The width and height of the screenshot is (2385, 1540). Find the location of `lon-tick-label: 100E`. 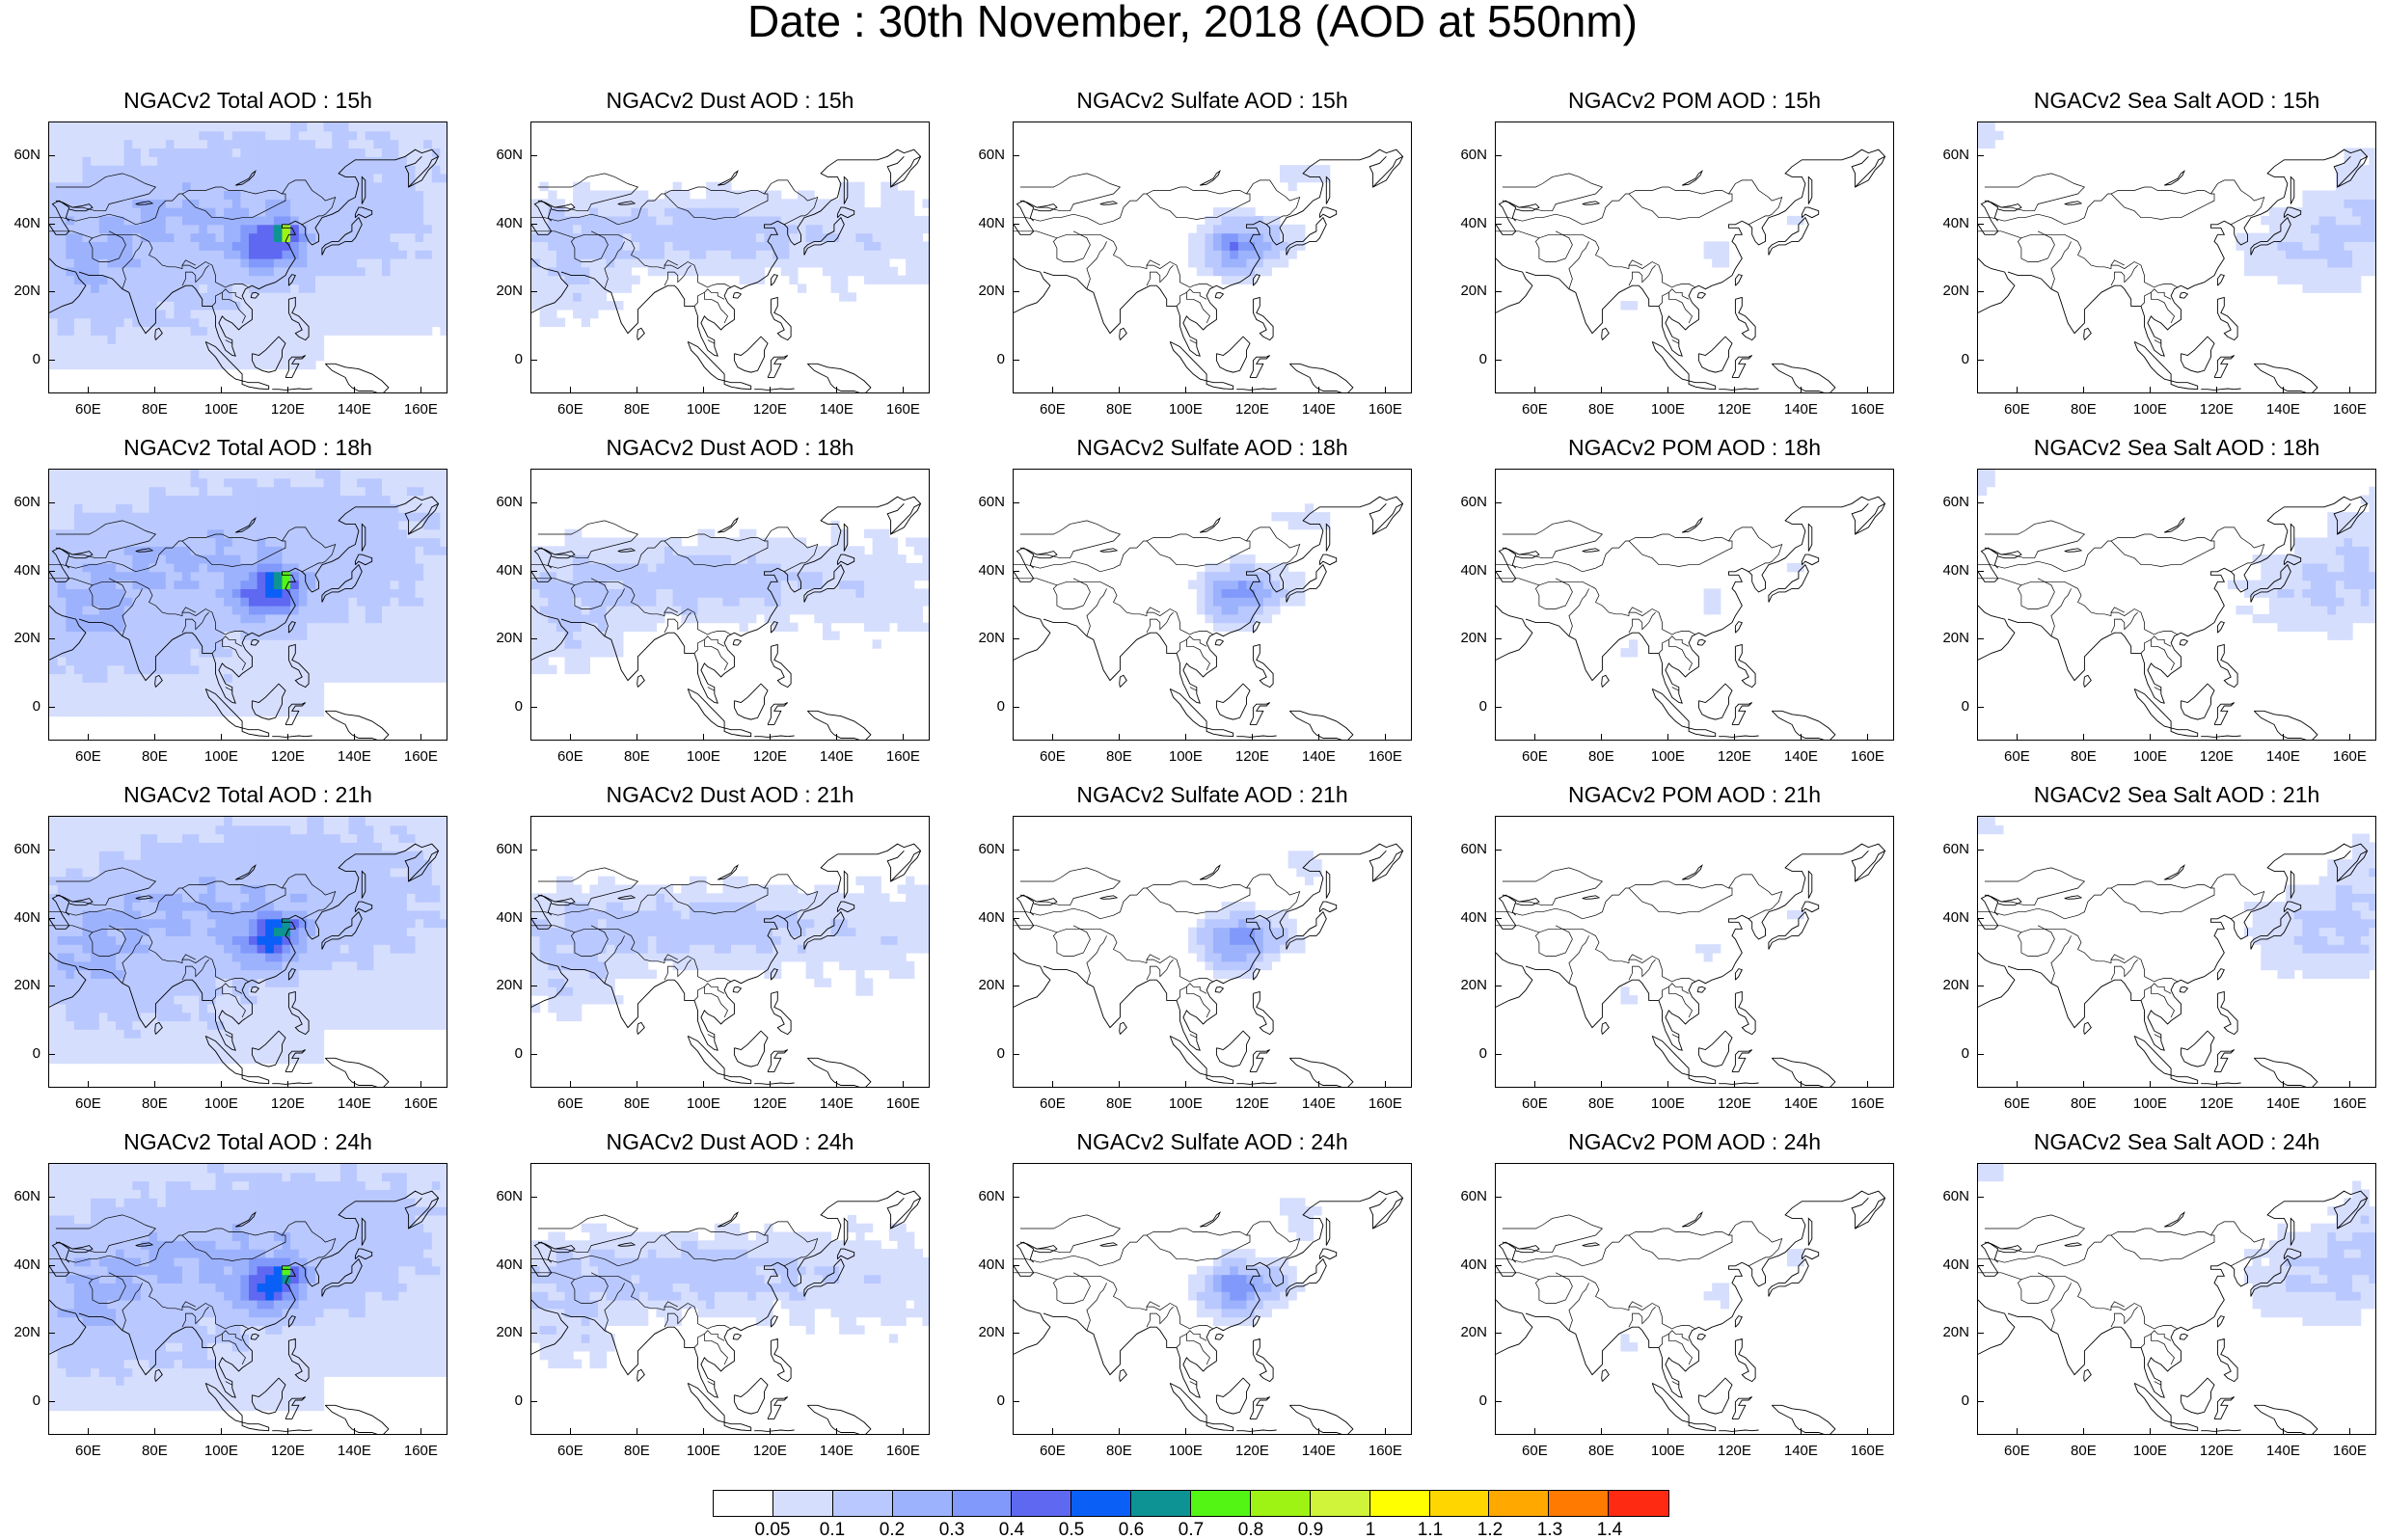

lon-tick-label: 100E is located at coordinates (703, 757).